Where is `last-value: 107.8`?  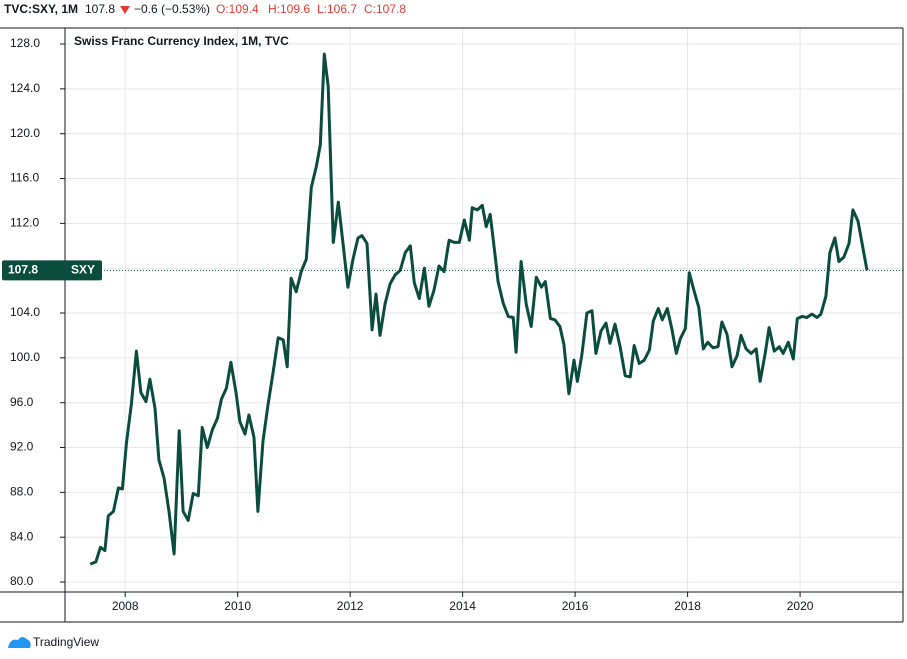
last-value: 107.8 is located at coordinates (100, 9).